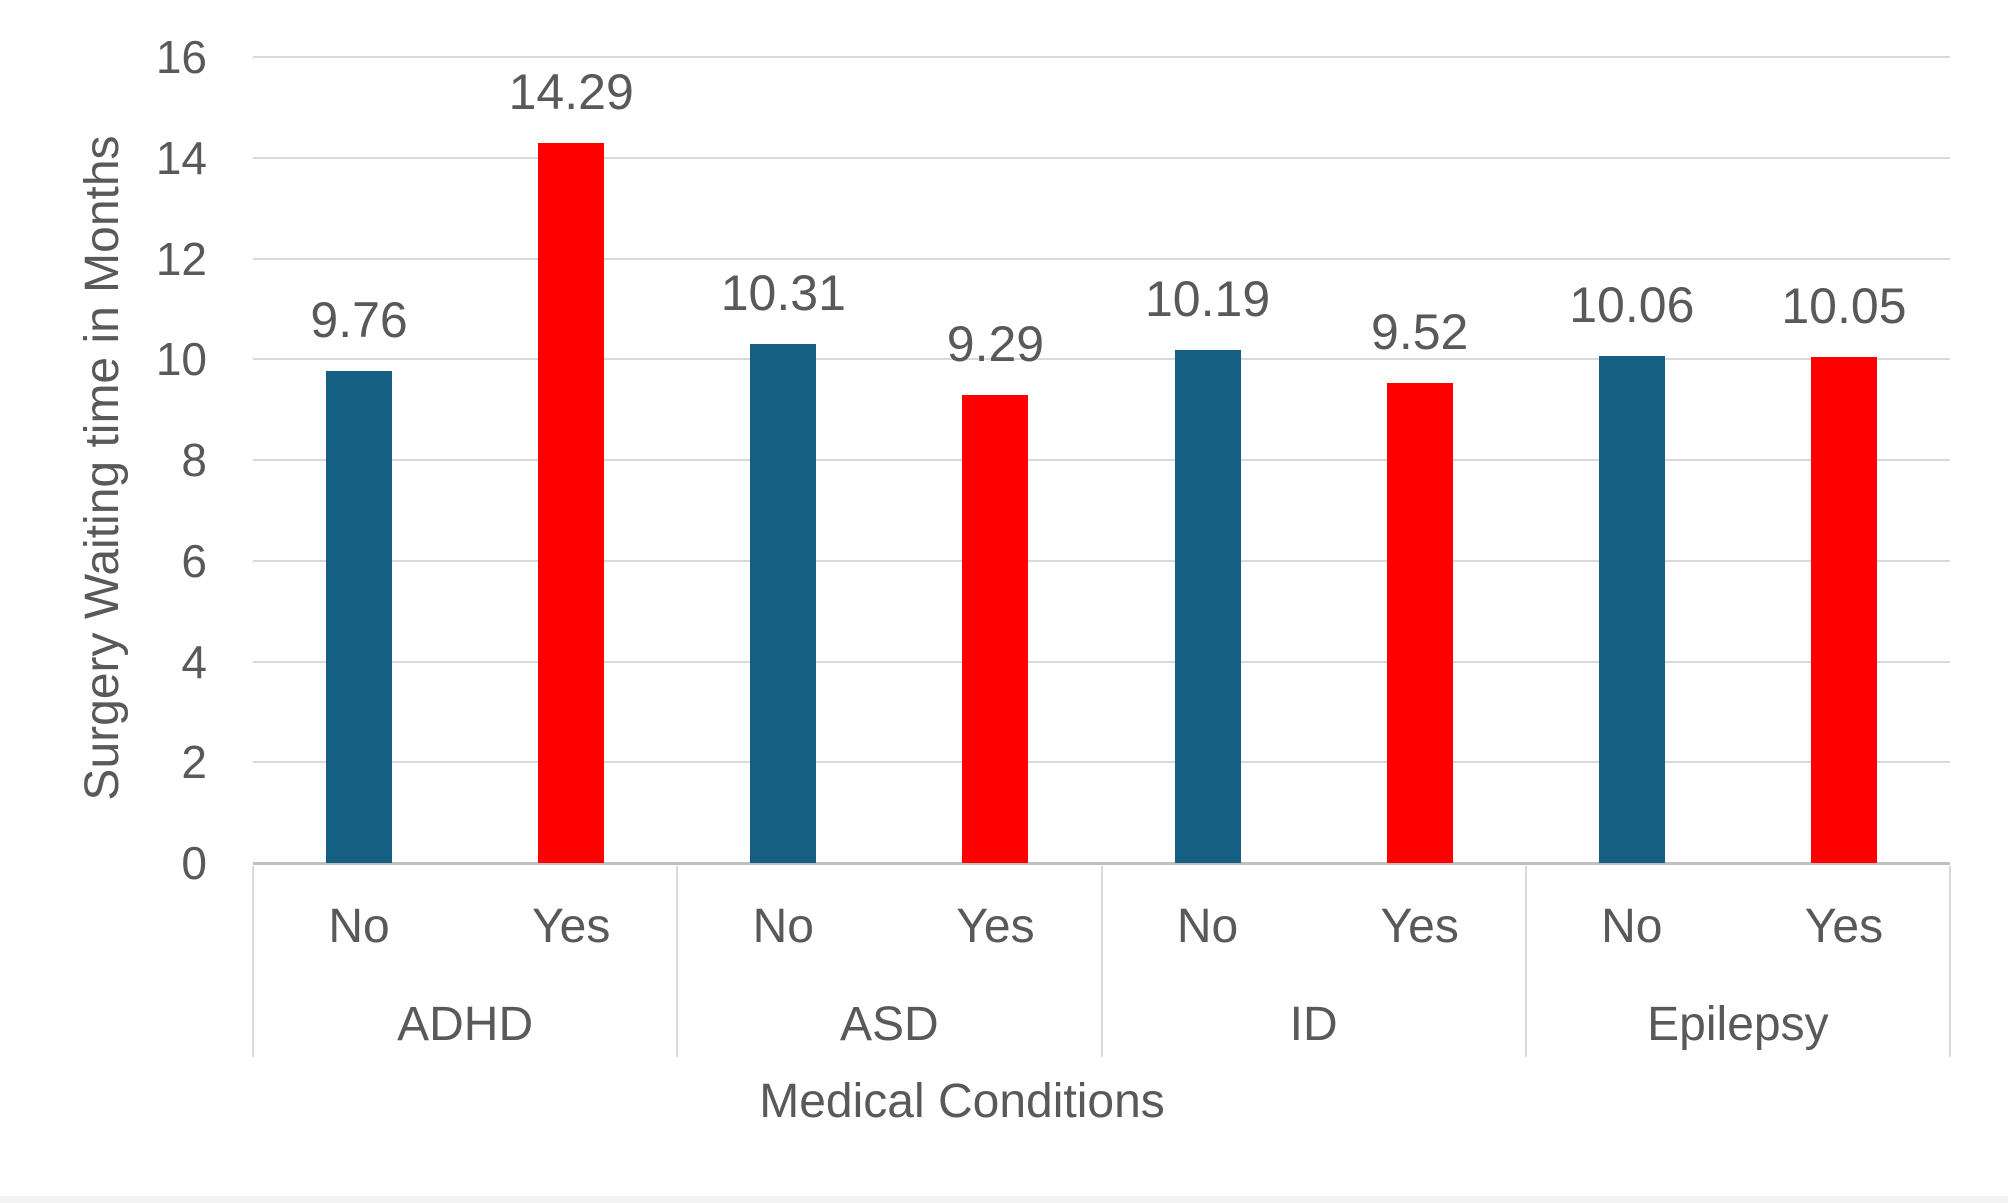 Image resolution: width=2008 pixels, height=1203 pixels. What do you see at coordinates (1632, 926) in the screenshot?
I see `x-label-epilepsy-no: No` at bounding box center [1632, 926].